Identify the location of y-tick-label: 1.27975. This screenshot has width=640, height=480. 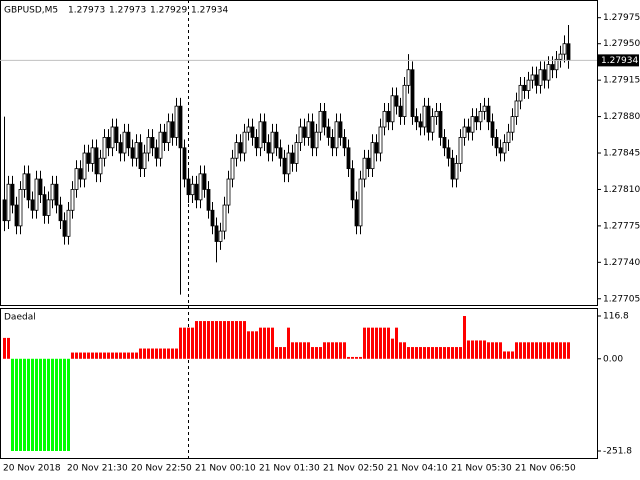
(621, 18).